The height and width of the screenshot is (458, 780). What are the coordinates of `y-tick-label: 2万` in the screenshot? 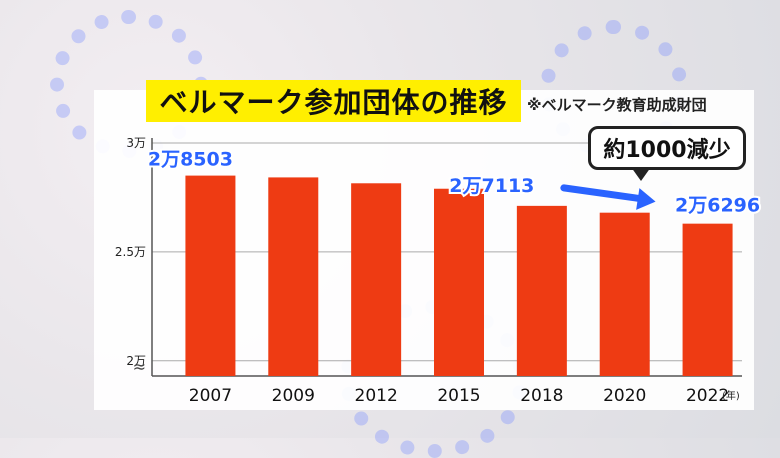 It's located at (136, 361).